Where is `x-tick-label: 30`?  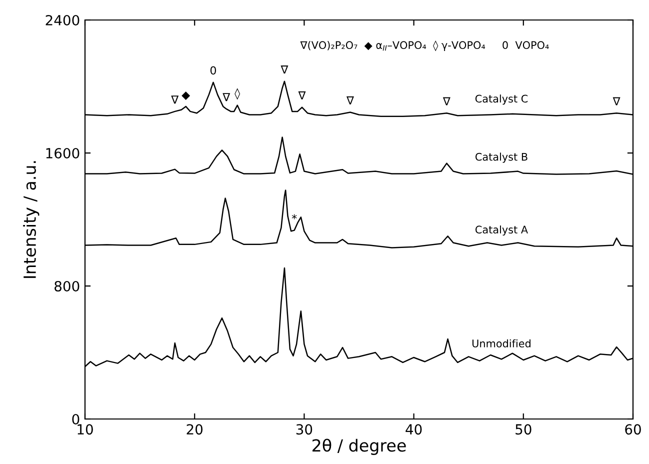
x-tick-label: 30 is located at coordinates (304, 429).